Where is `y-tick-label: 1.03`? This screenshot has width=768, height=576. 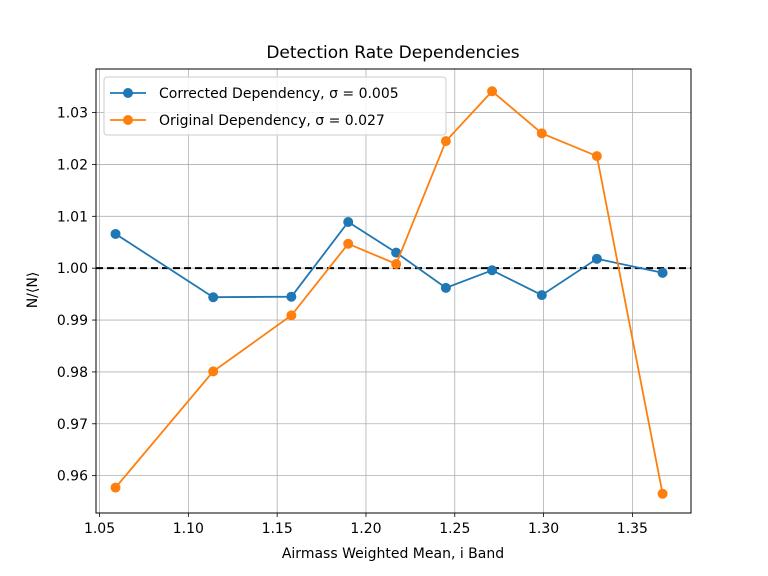 y-tick-label: 1.03 is located at coordinates (72, 114).